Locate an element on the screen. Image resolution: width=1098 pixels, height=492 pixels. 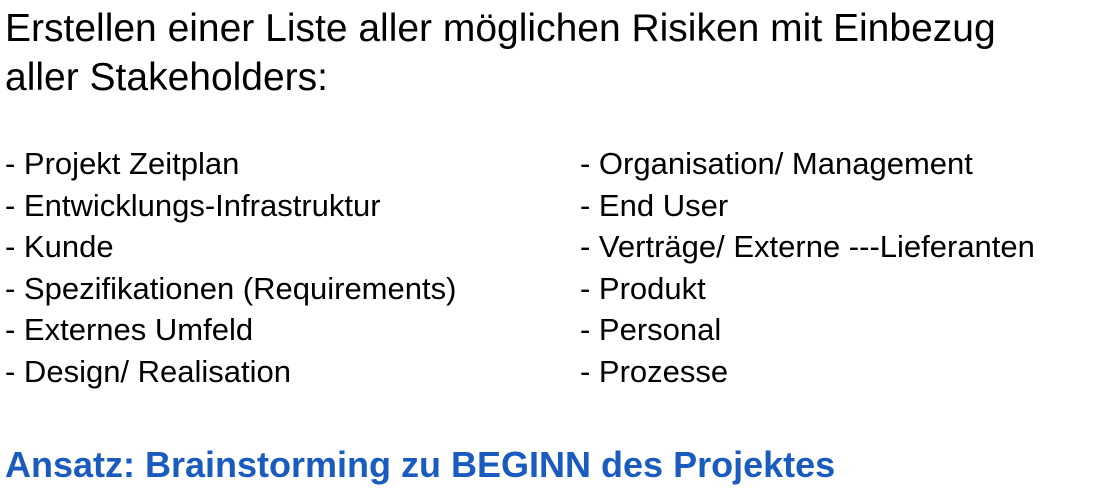
risk-item: - Entwicklungs-Infrastruktur is located at coordinates (193, 205).